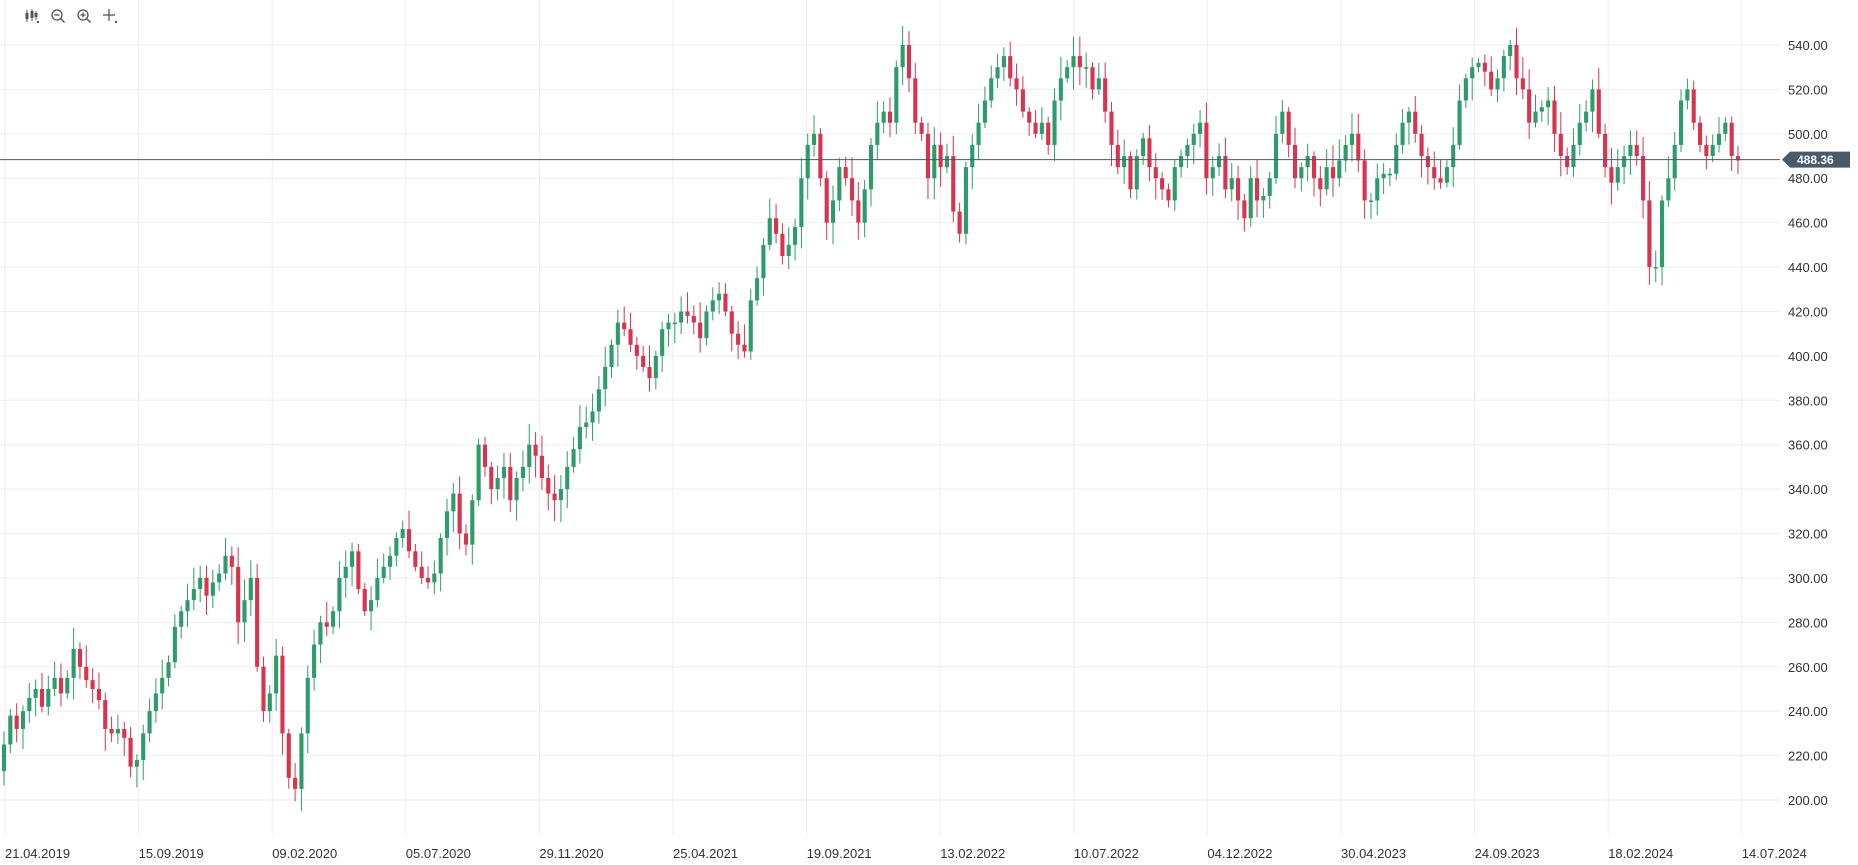  I want to click on x-tick-label: 18.02.2024, so click(1640, 853).